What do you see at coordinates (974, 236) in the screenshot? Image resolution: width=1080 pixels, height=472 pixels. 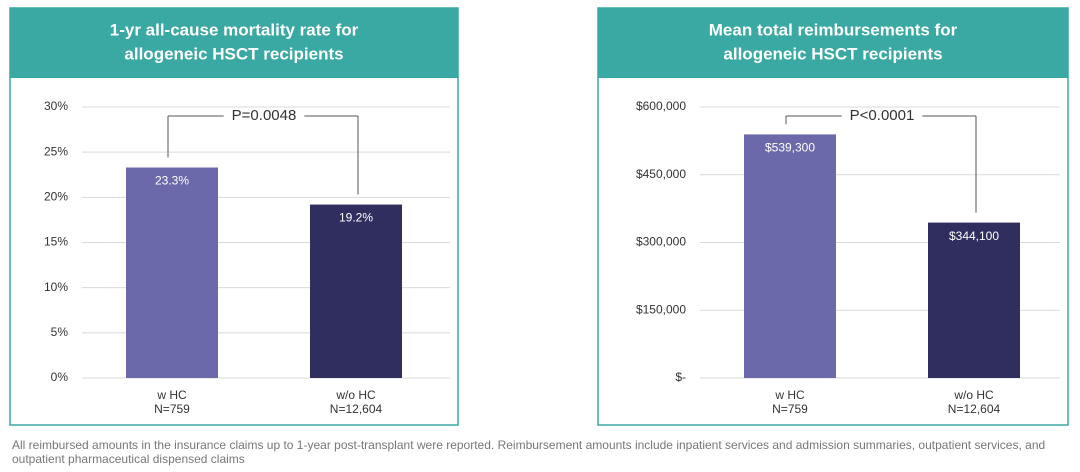 I see `value-label: $344,100` at bounding box center [974, 236].